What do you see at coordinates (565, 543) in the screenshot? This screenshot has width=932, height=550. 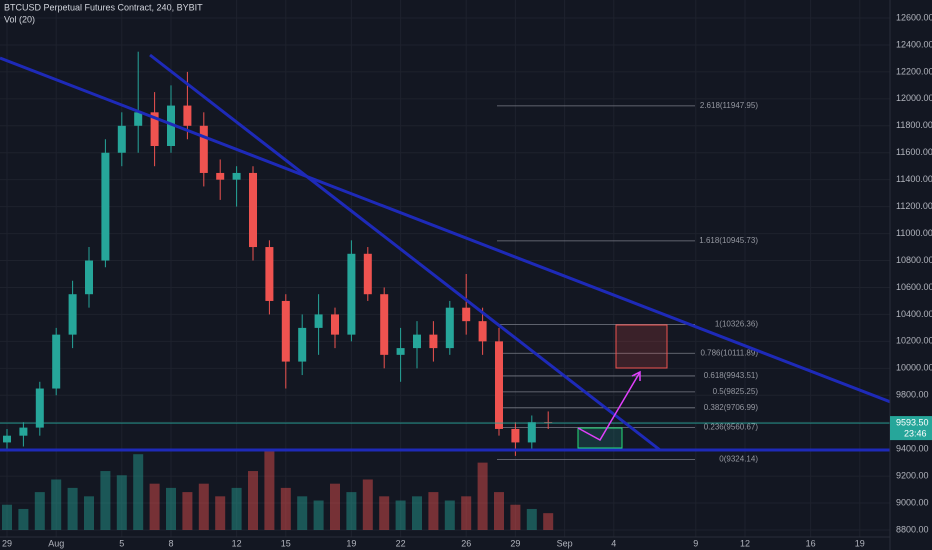 I see `x-tick-label: Sep` at bounding box center [565, 543].